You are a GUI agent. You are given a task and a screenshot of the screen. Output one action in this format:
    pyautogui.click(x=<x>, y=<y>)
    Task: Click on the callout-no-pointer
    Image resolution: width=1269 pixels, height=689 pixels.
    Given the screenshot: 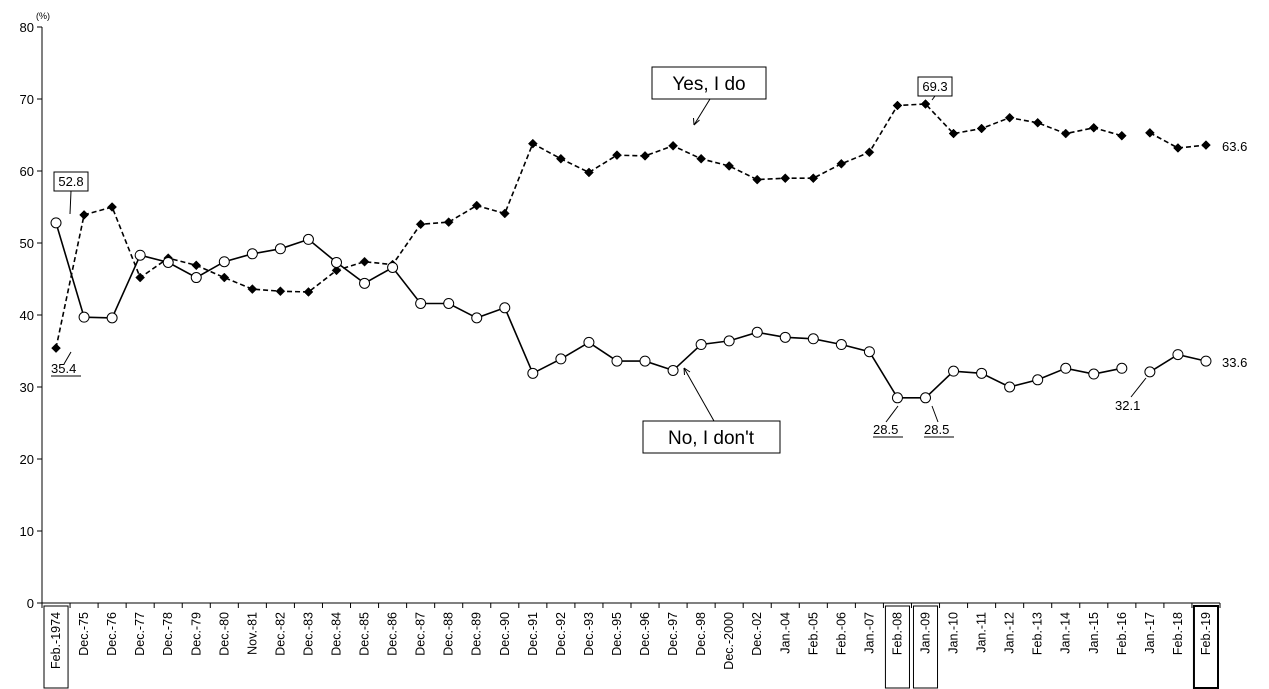 What is the action you would take?
    pyautogui.click(x=699, y=394)
    